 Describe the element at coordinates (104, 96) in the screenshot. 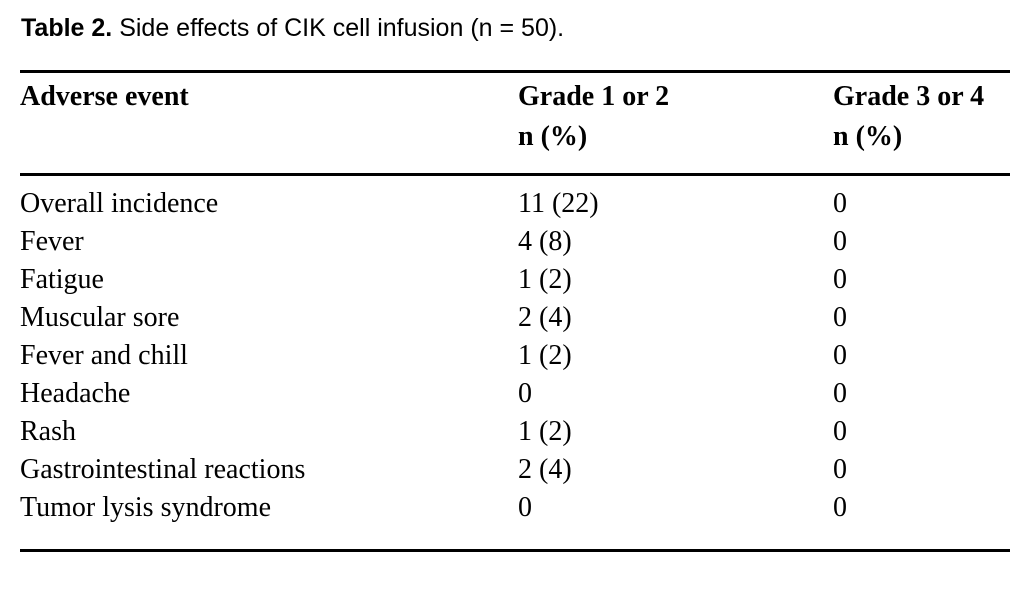

I see `column-title: Adverse event` at that location.